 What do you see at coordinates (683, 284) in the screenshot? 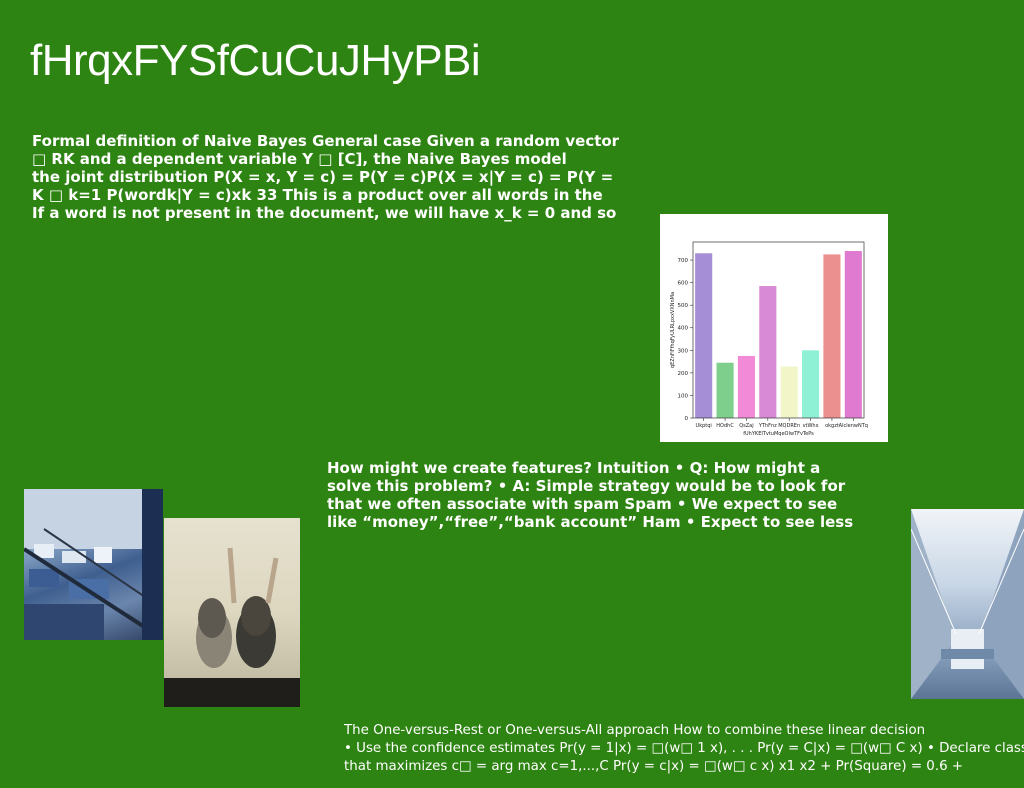
I see `y-tick-label: 600` at bounding box center [683, 284].